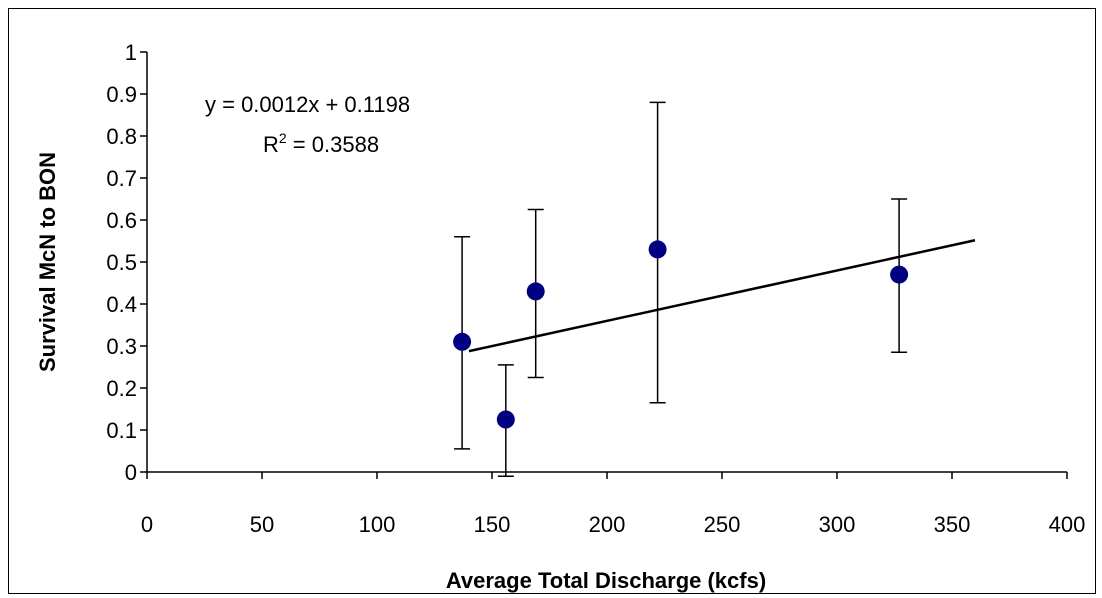  Describe the element at coordinates (131, 52) in the screenshot. I see `y-tick-label: 1` at that location.